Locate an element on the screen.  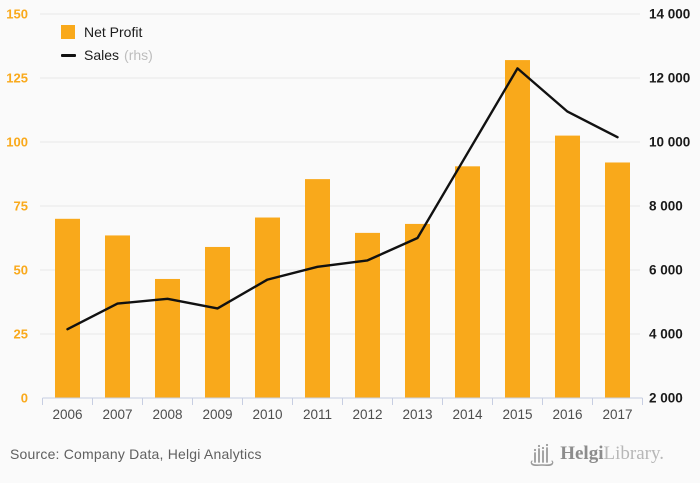
year-label-2012: 2012 is located at coordinates (367, 414).